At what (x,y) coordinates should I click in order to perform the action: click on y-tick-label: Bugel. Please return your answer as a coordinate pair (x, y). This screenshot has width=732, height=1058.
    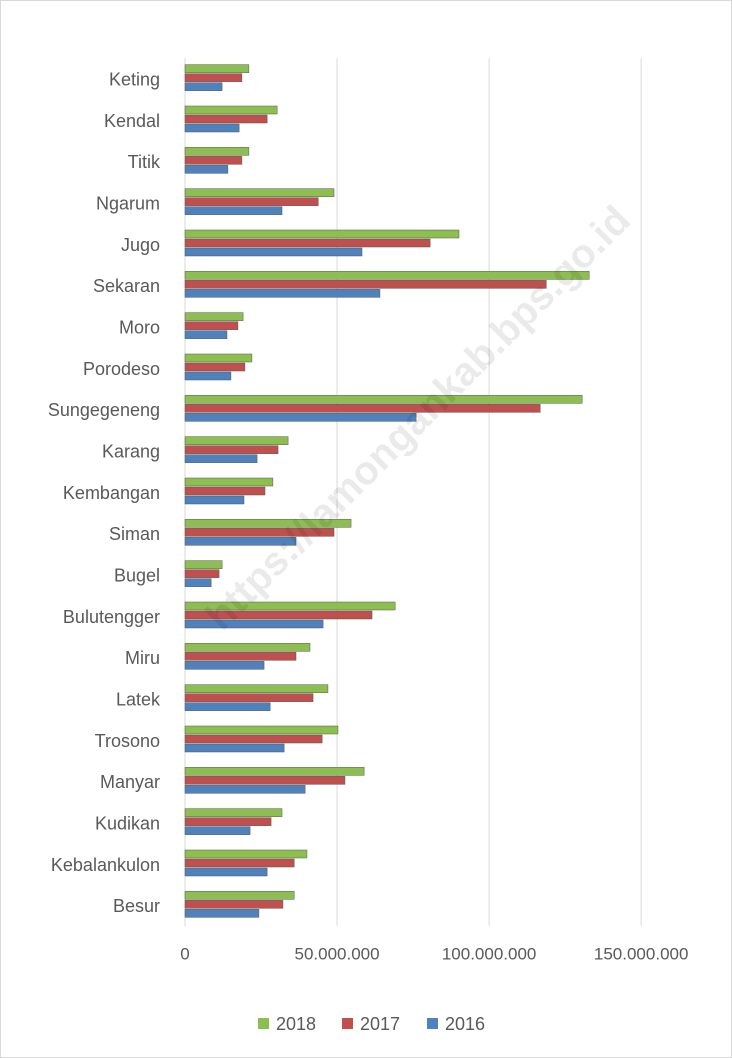
    Looking at the image, I should click on (137, 575).